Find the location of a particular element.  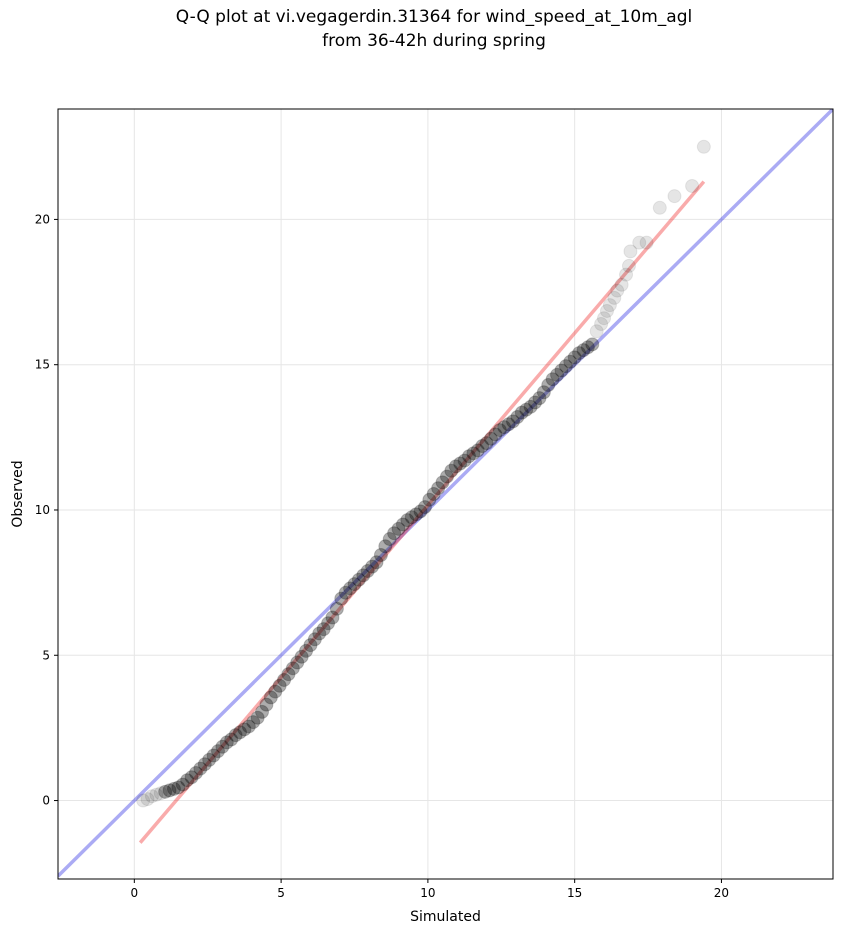

y-axis-label: Observed is located at coordinates (18, 493).